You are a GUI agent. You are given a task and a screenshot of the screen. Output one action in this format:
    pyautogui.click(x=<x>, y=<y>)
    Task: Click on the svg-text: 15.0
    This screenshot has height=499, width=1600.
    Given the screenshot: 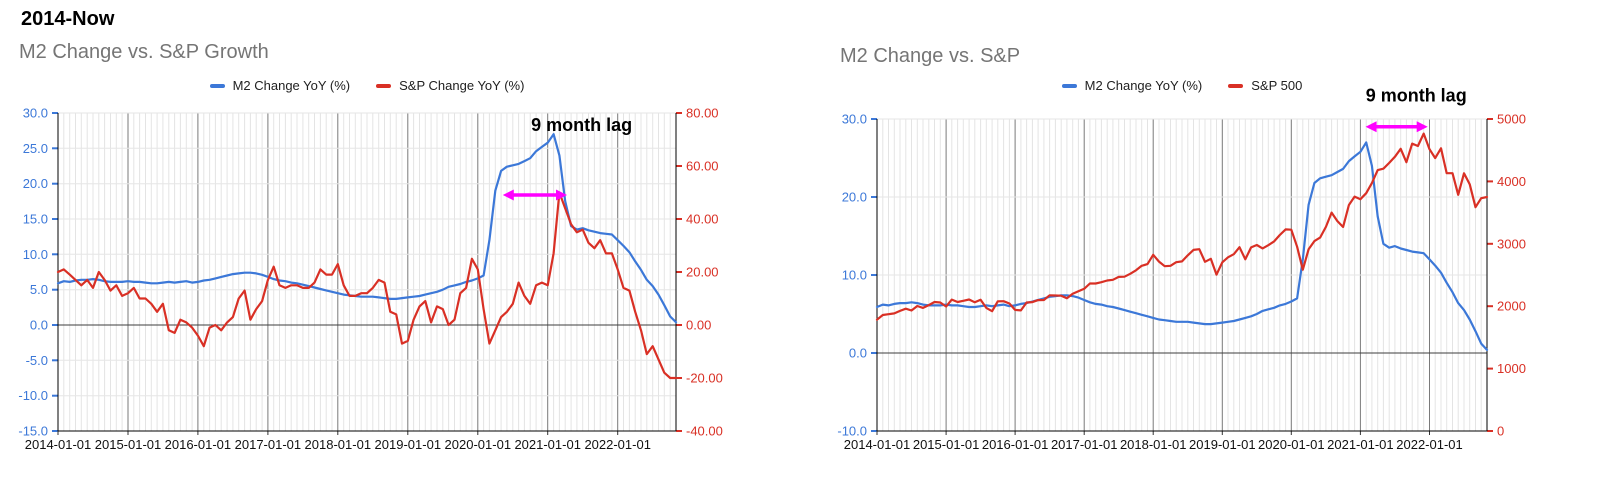 What is the action you would take?
    pyautogui.click(x=35, y=219)
    